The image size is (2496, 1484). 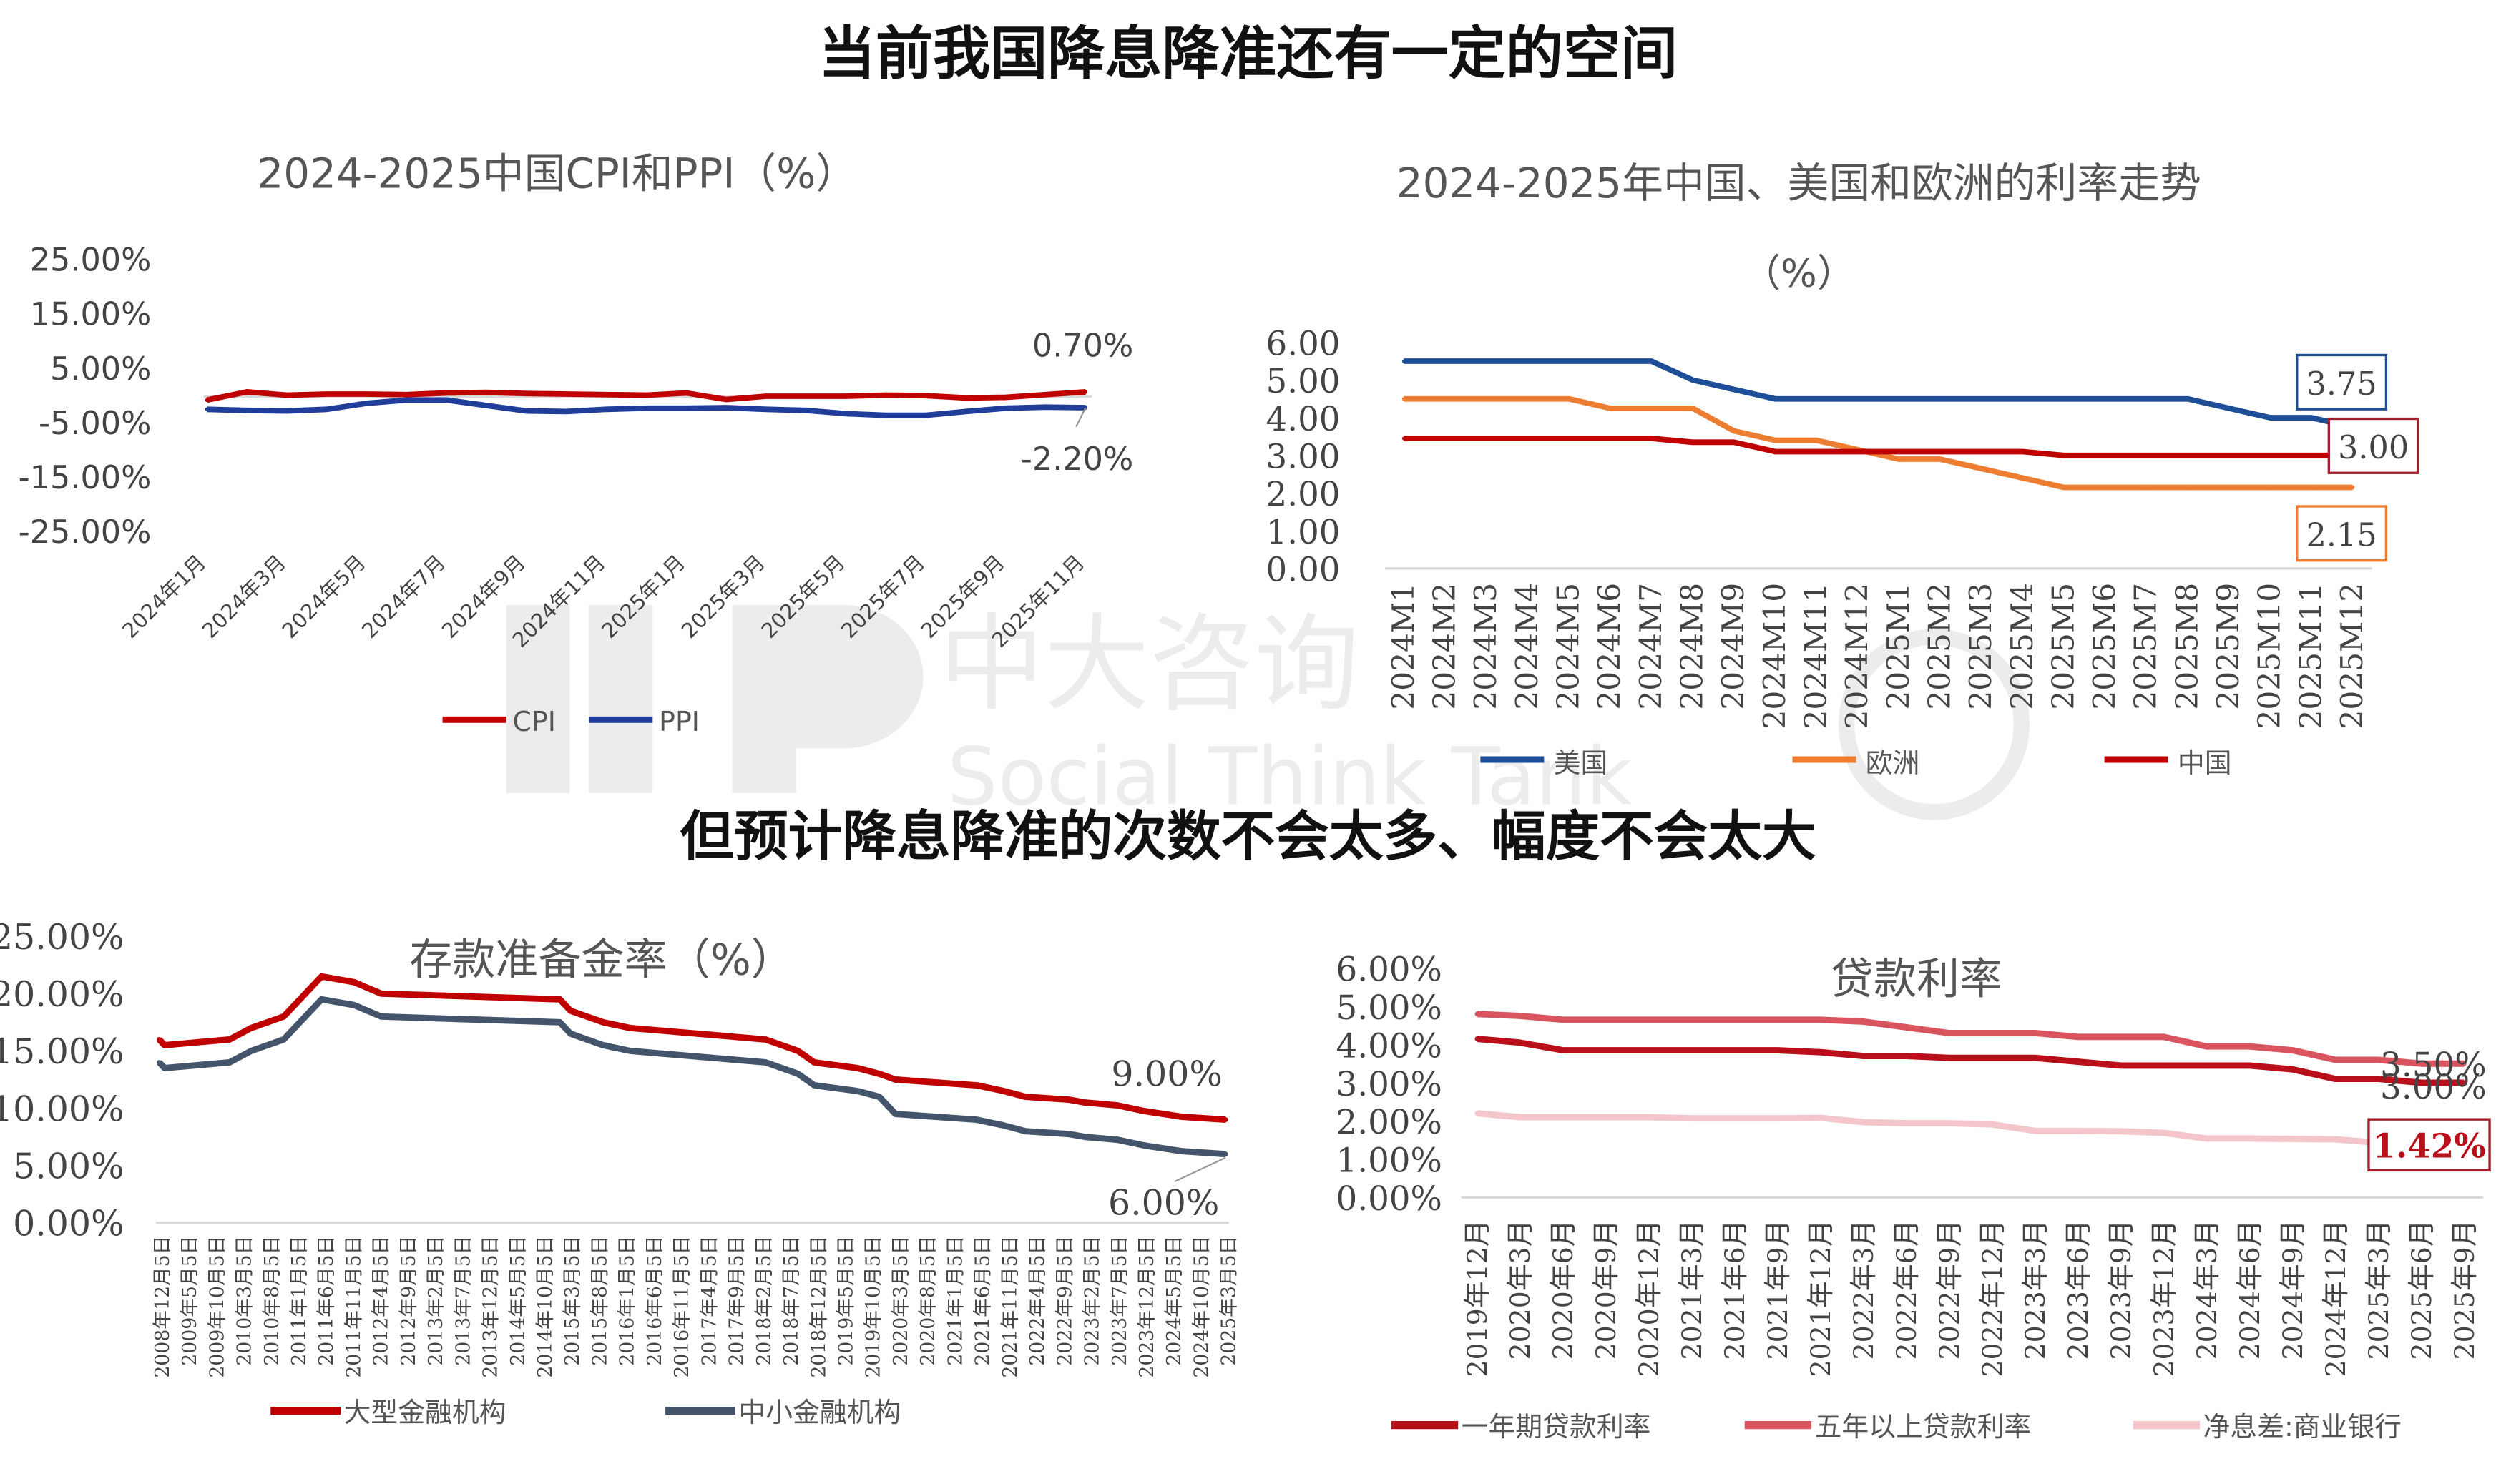 I want to click on chart4-x-tick: 2022年6月, so click(x=1907, y=1289).